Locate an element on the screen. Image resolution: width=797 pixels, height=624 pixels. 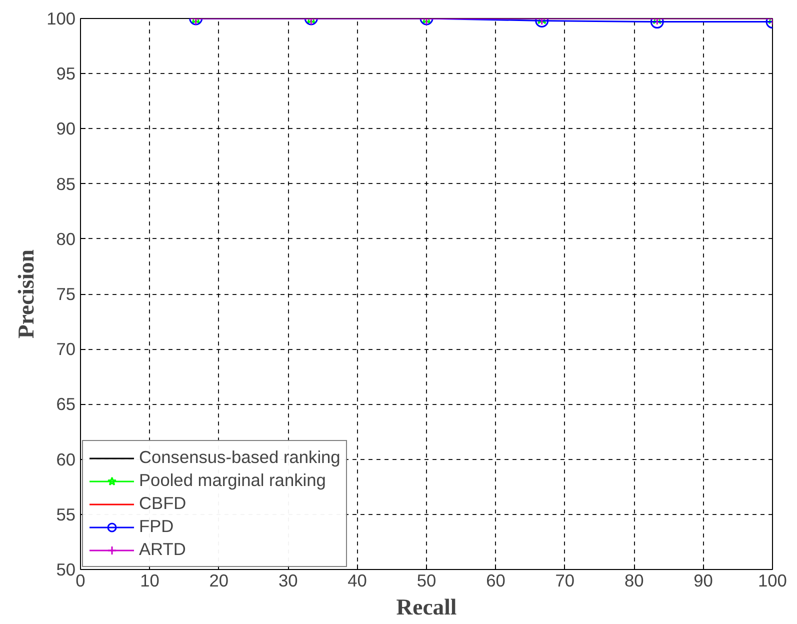
y-tick-label: 65 is located at coordinates (66, 404).